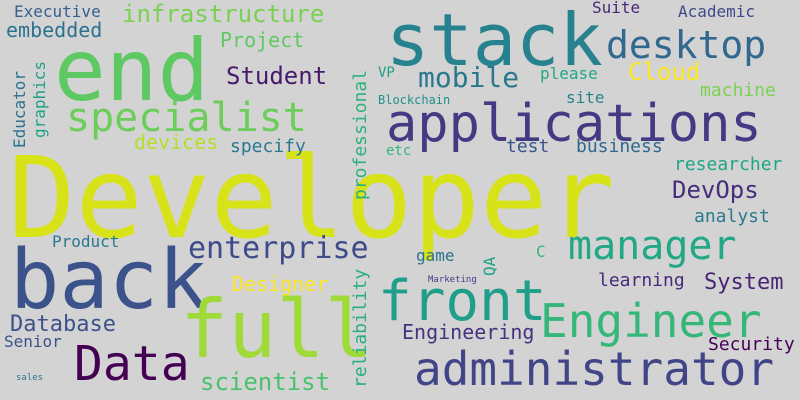  What do you see at coordinates (176, 142) in the screenshot?
I see `word-devices: devices` at bounding box center [176, 142].